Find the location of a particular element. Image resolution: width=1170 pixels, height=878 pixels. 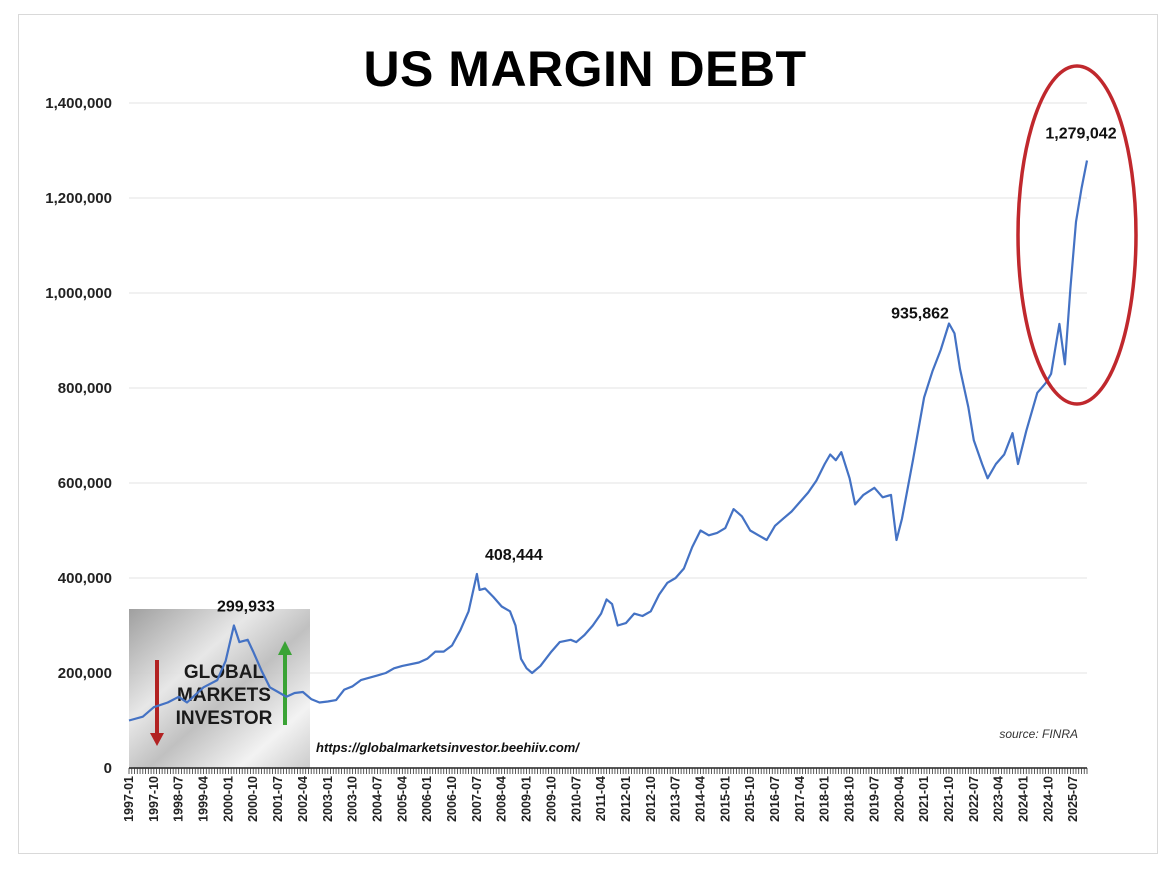

x-tick-label: 2008-04 is located at coordinates (502, 799).